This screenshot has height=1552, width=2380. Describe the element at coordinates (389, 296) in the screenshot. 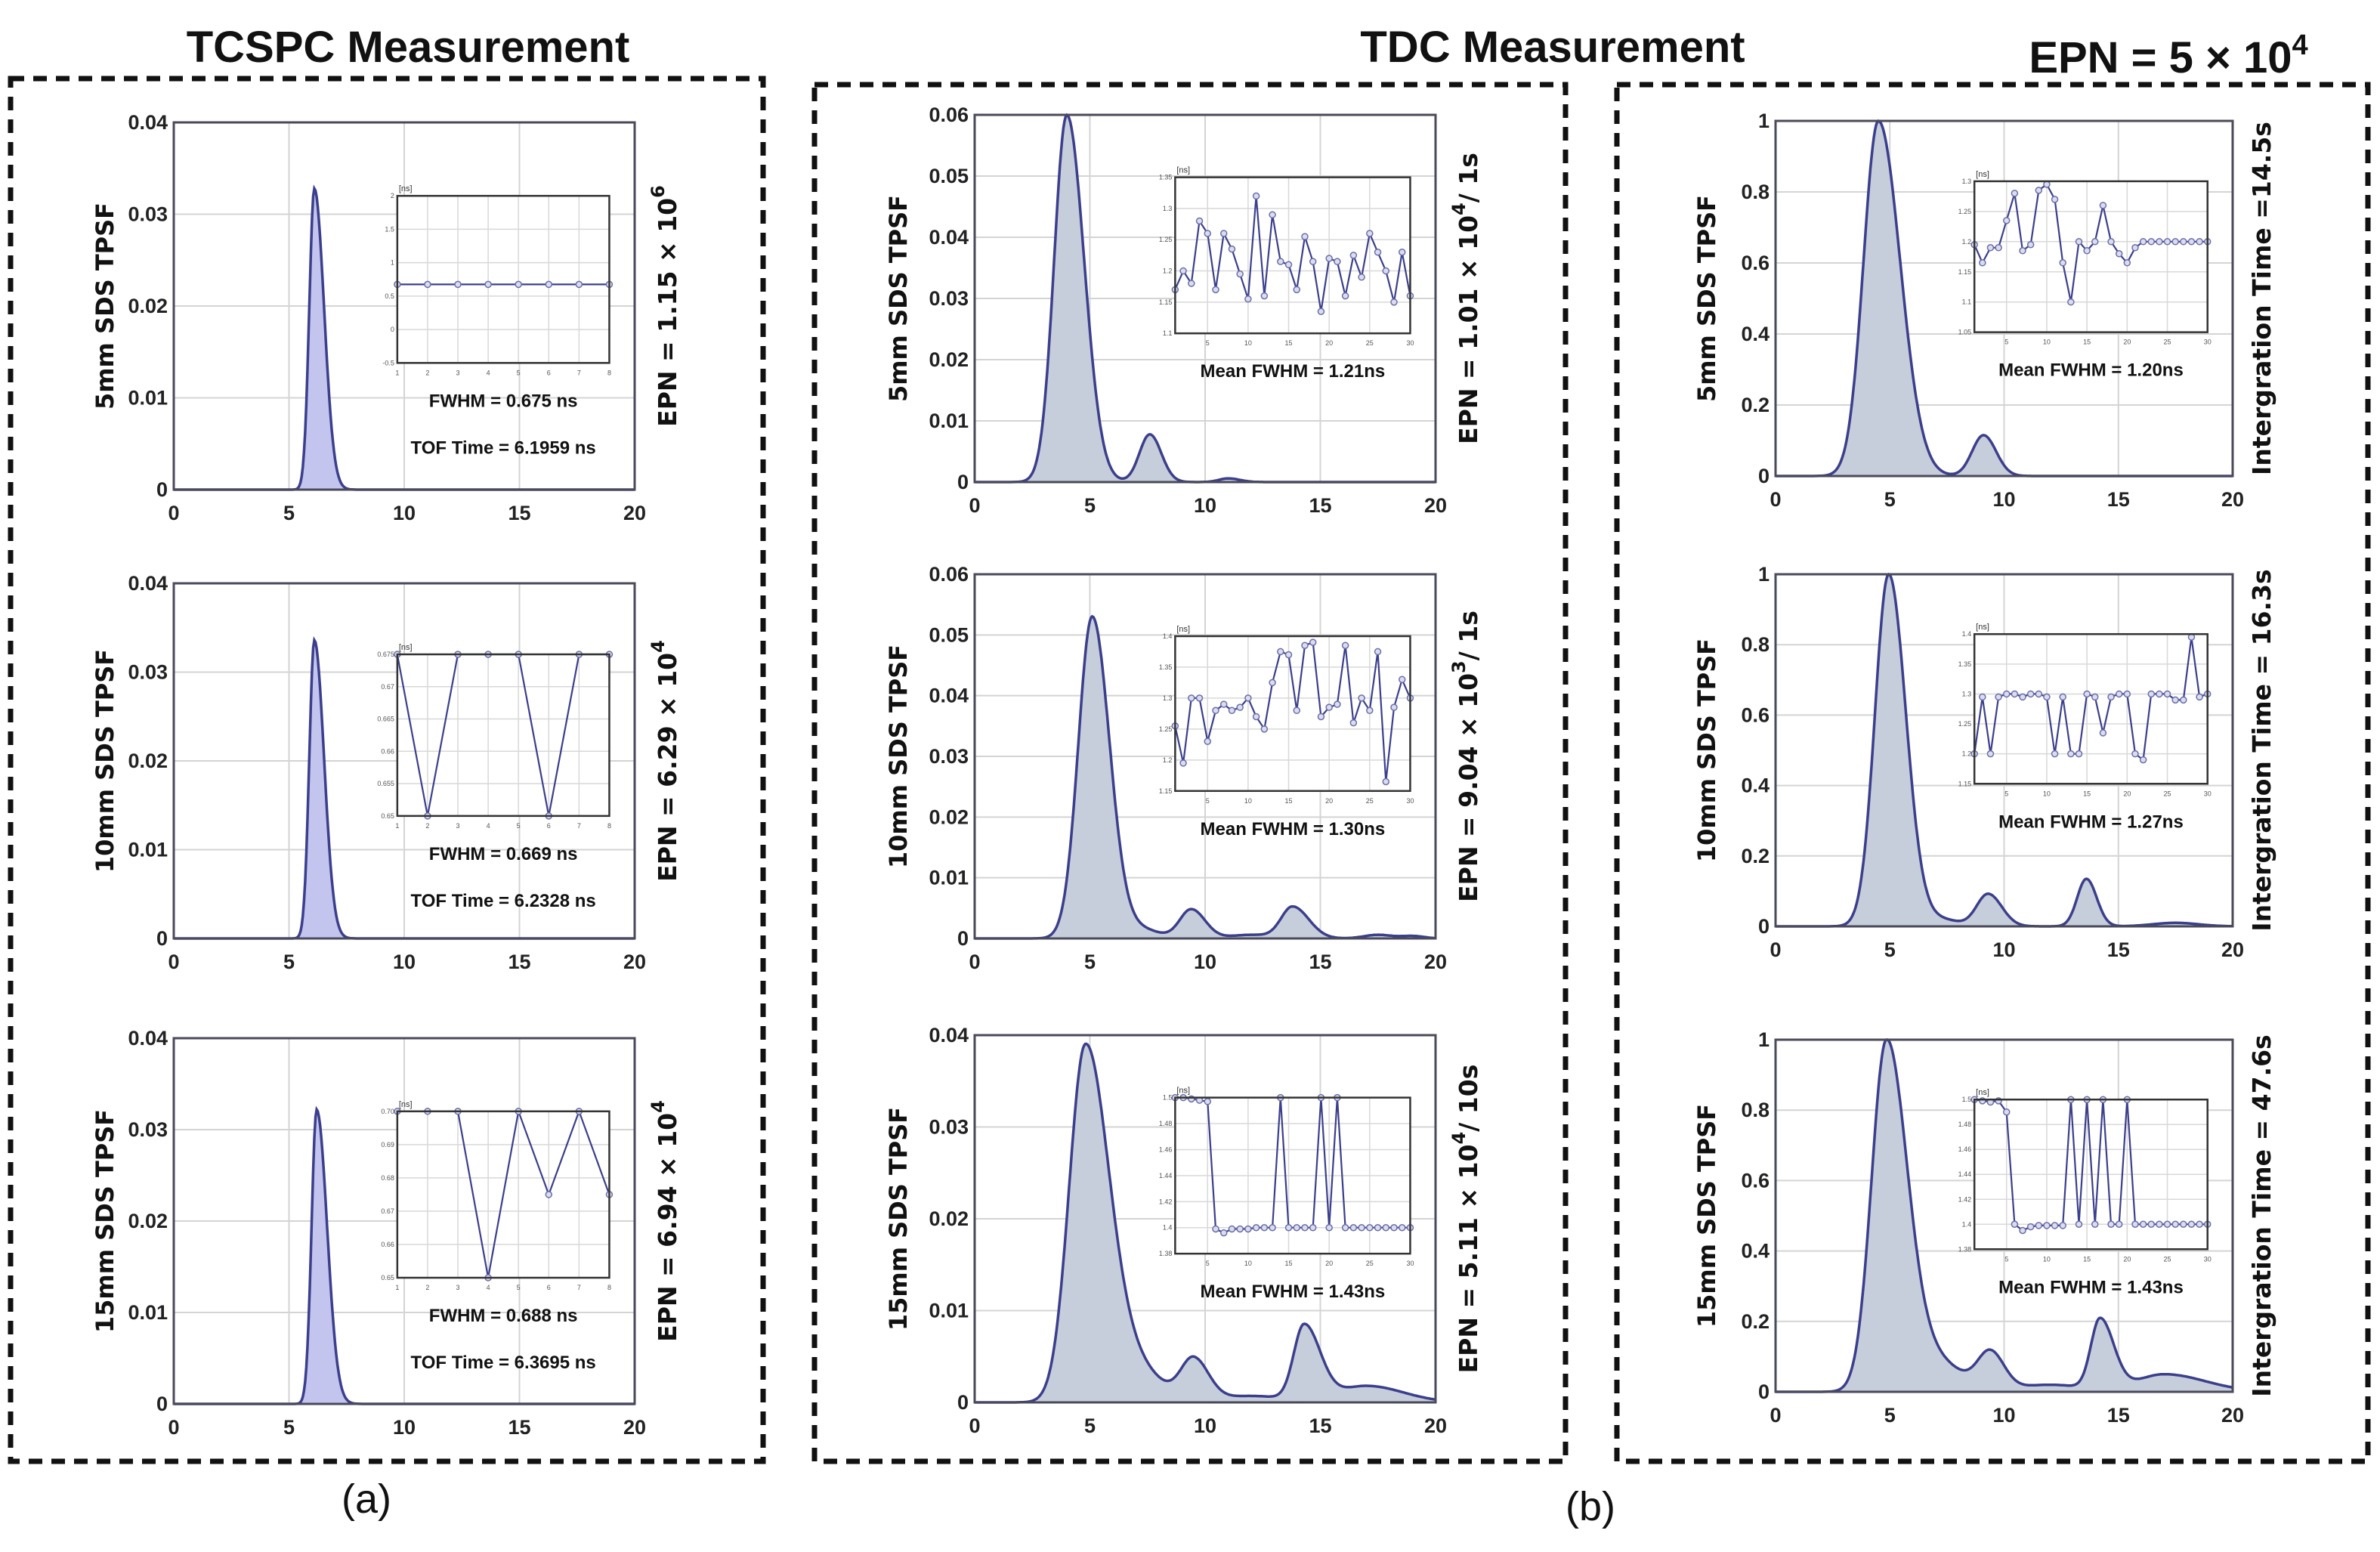

I see `inset-y-tick-label: 0.5` at that location.